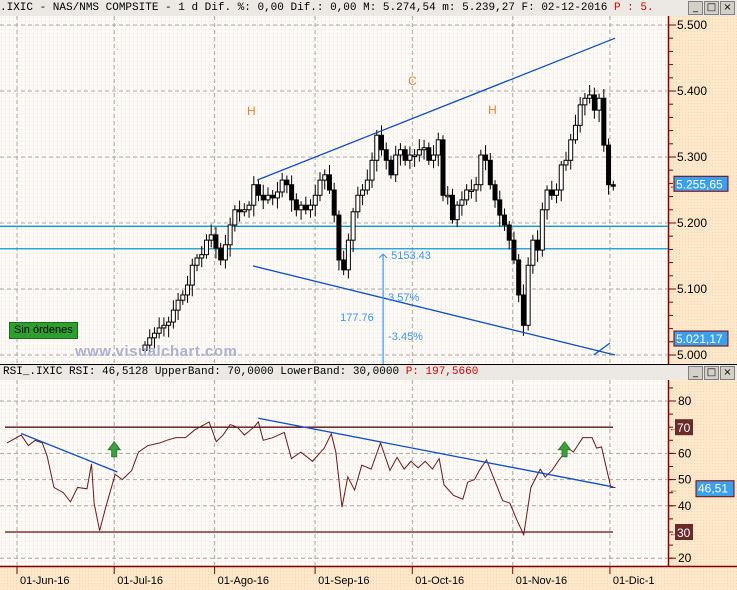 Image resolution: width=737 pixels, height=590 pixels. What do you see at coordinates (711, 8) in the screenshot?
I see `maximize-button: □` at bounding box center [711, 8].